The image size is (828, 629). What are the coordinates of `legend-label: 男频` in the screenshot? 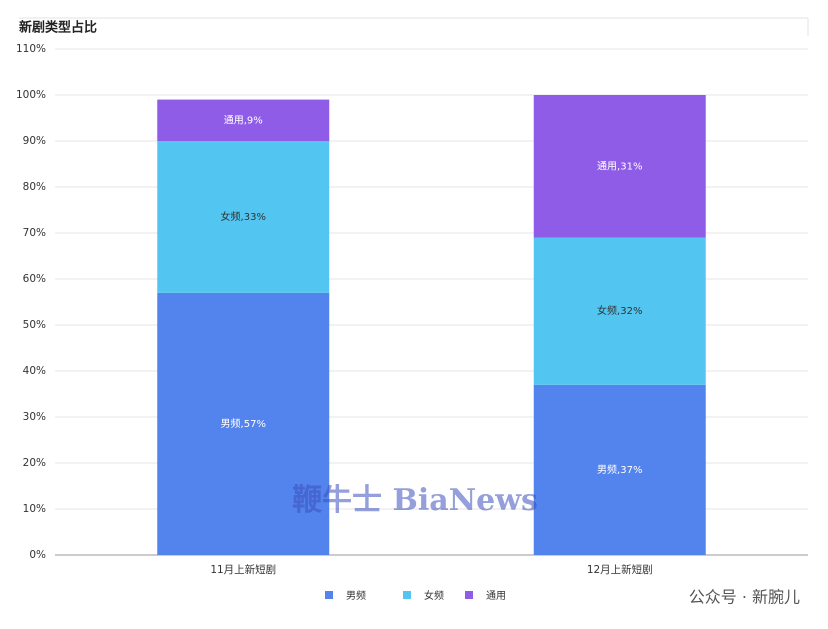 It's located at (356, 595).